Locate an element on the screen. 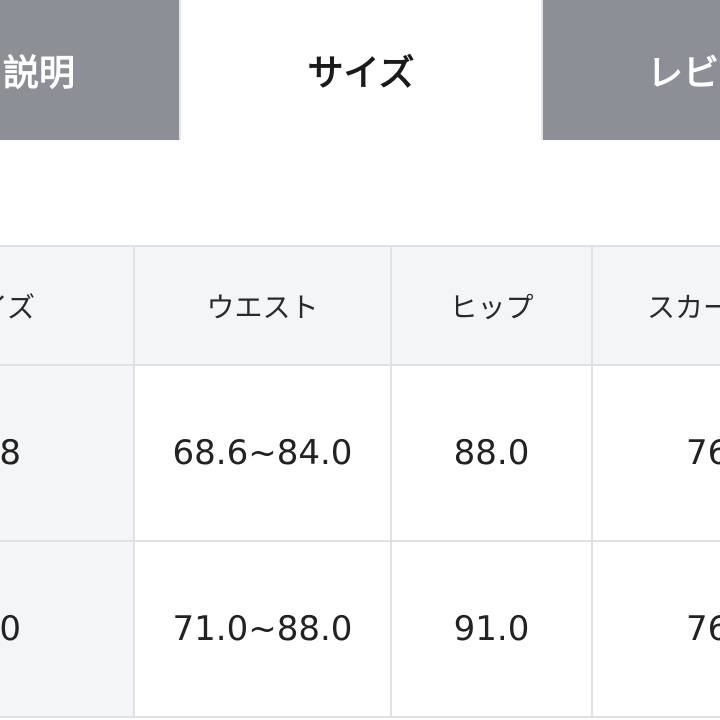 The image size is (720, 720). cell-text: 91.0 is located at coordinates (491, 629).